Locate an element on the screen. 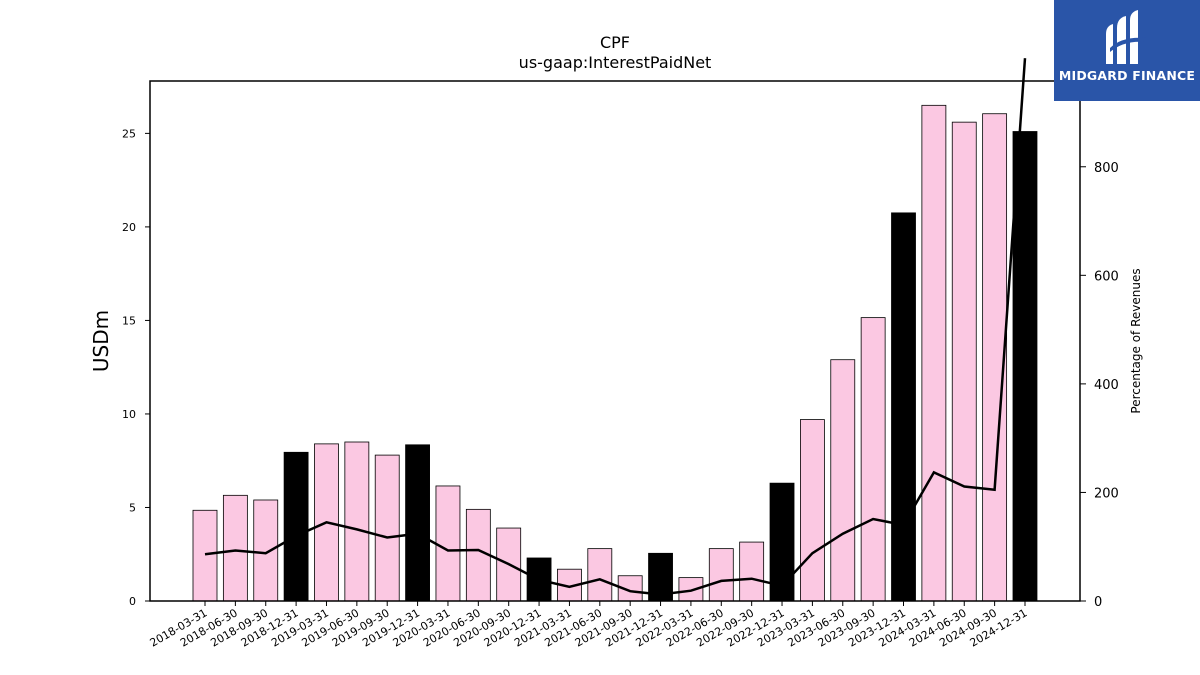  brand-logo: MIDGARD FINANCE is located at coordinates (1127, 50).